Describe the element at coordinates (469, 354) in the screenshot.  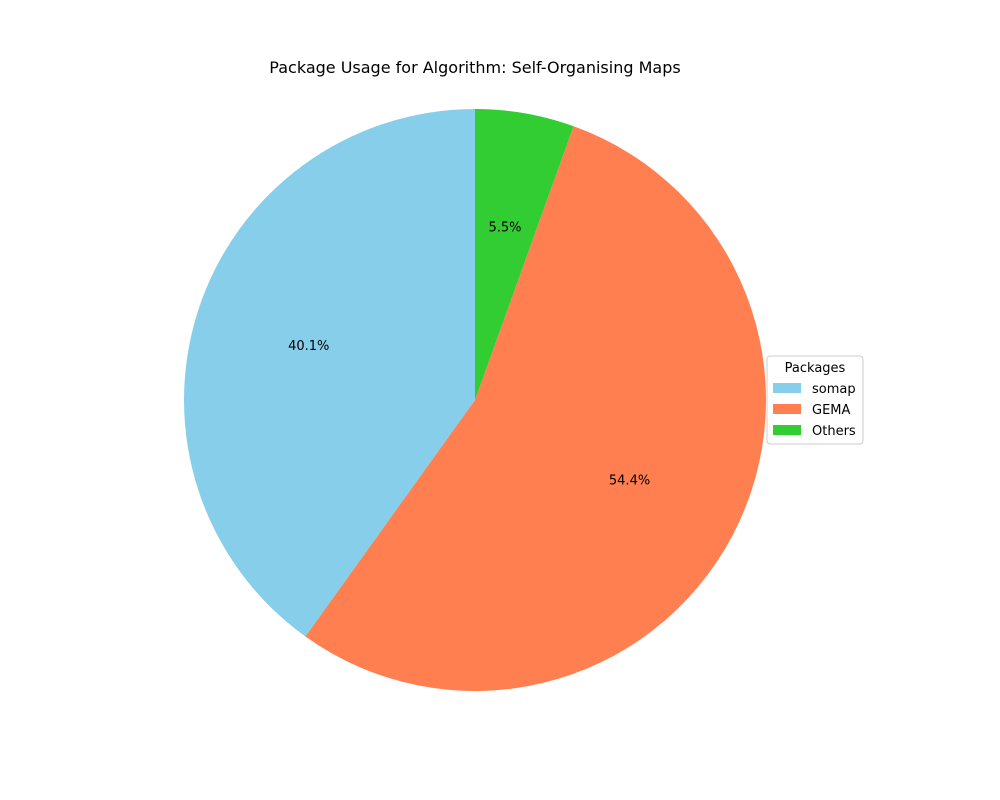
I see `pie-slice-labels: 40.1% 54.4% 5.5%` at that location.